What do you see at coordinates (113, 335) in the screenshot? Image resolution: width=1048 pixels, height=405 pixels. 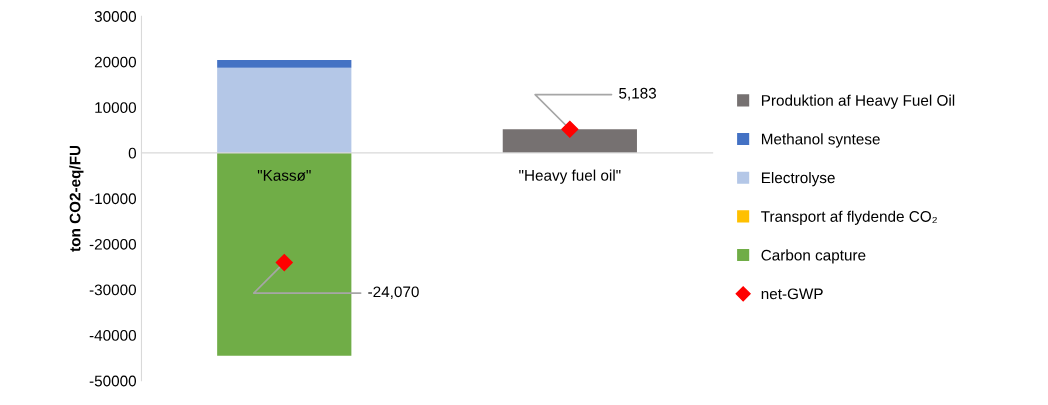 I see `y-tick-label: -40000` at bounding box center [113, 335].